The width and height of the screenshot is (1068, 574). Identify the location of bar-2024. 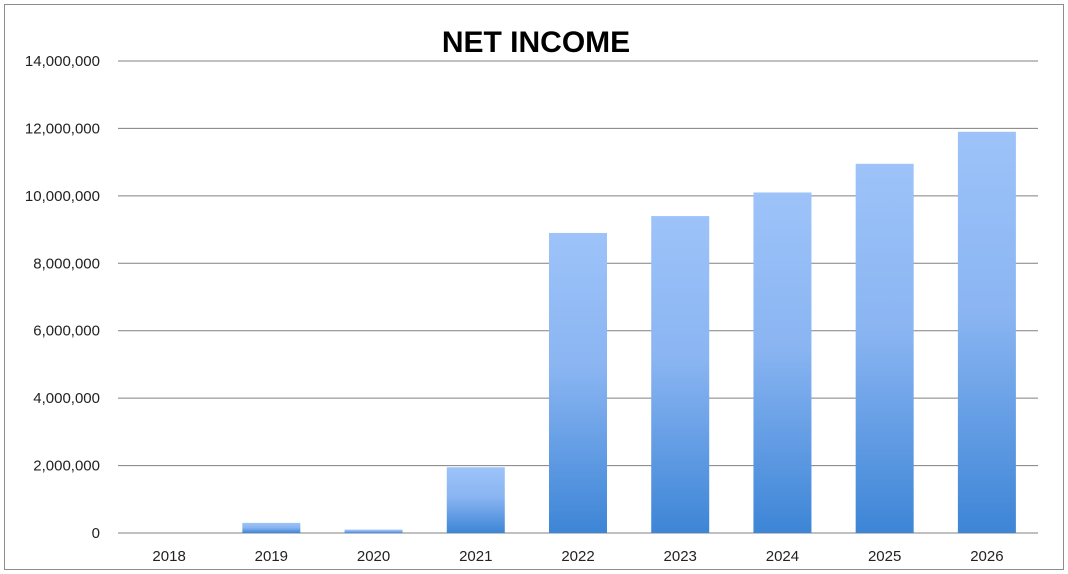
(782, 362).